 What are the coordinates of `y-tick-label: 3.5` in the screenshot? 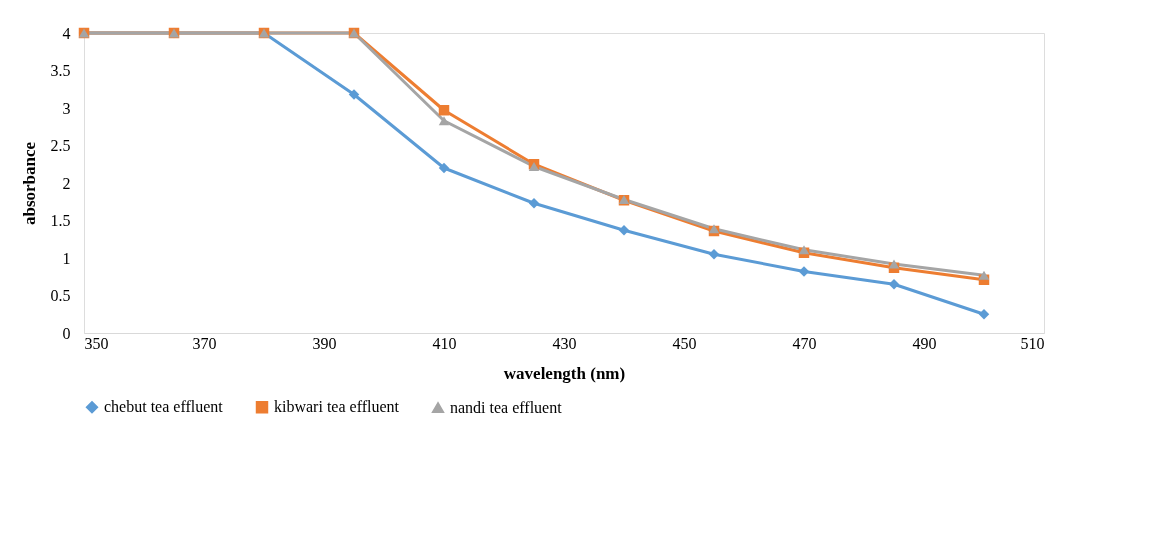 It's located at (60, 70).